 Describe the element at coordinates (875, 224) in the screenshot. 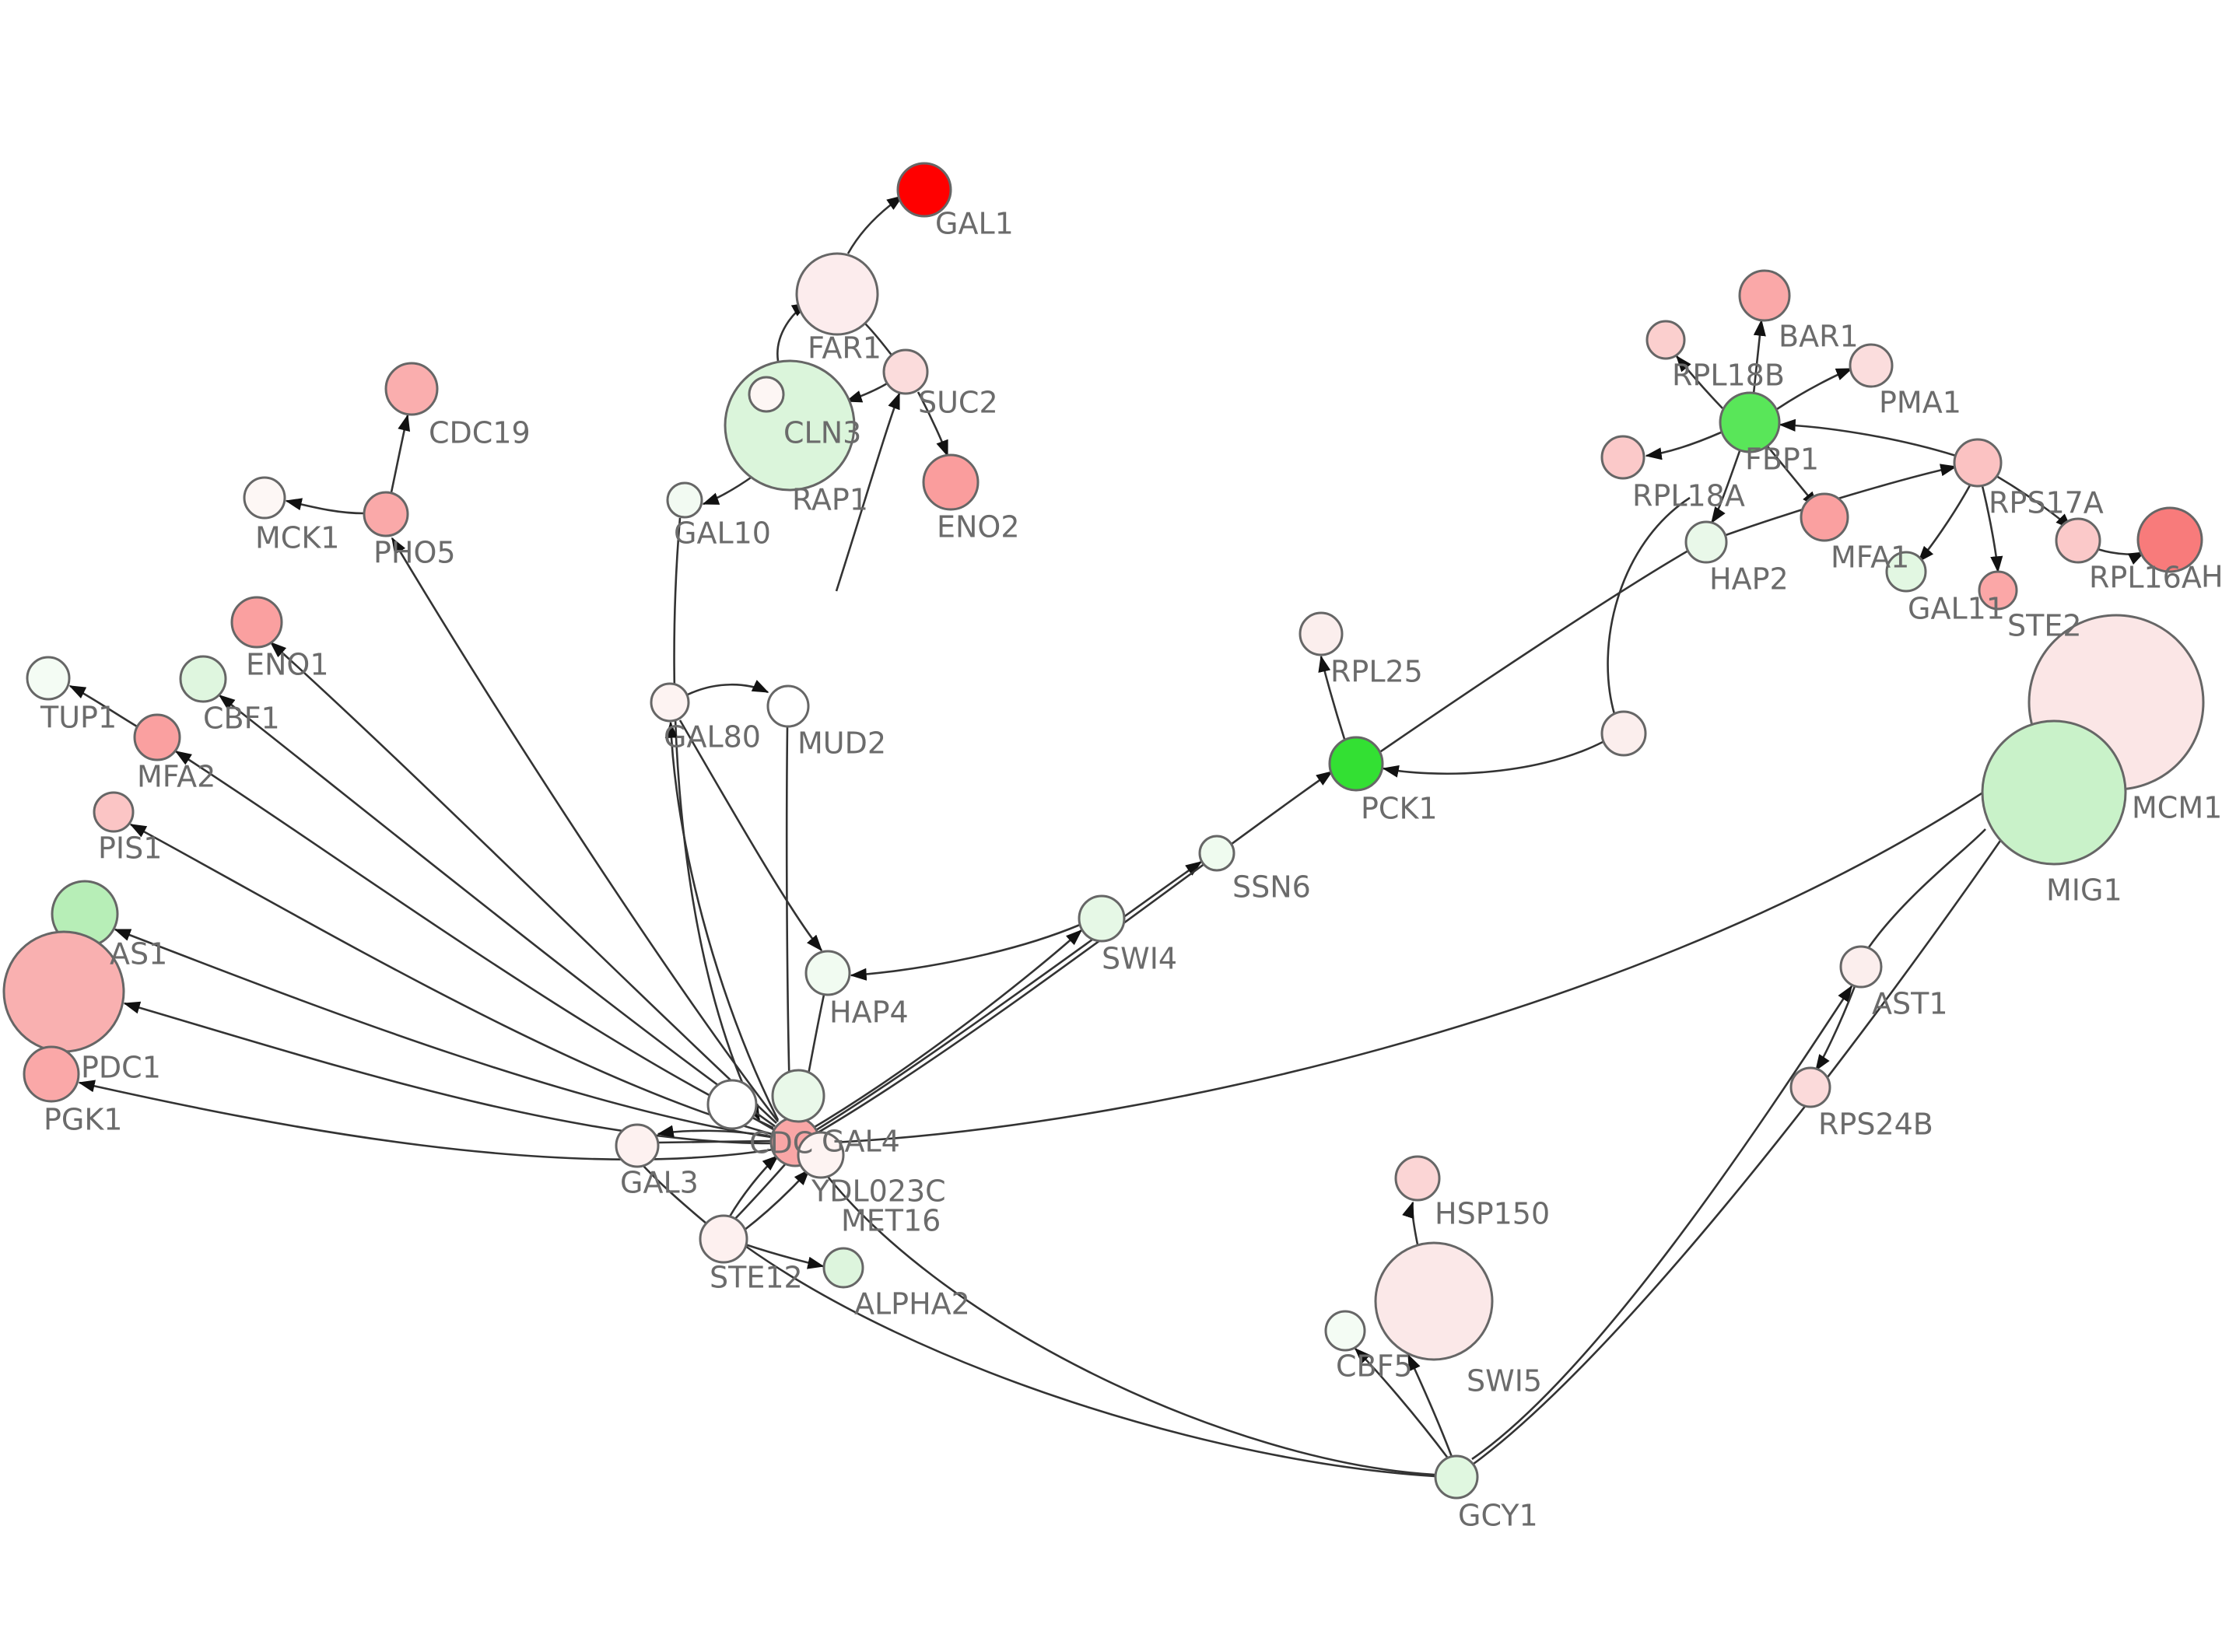

I see `edge-far1-to-gal1` at that location.